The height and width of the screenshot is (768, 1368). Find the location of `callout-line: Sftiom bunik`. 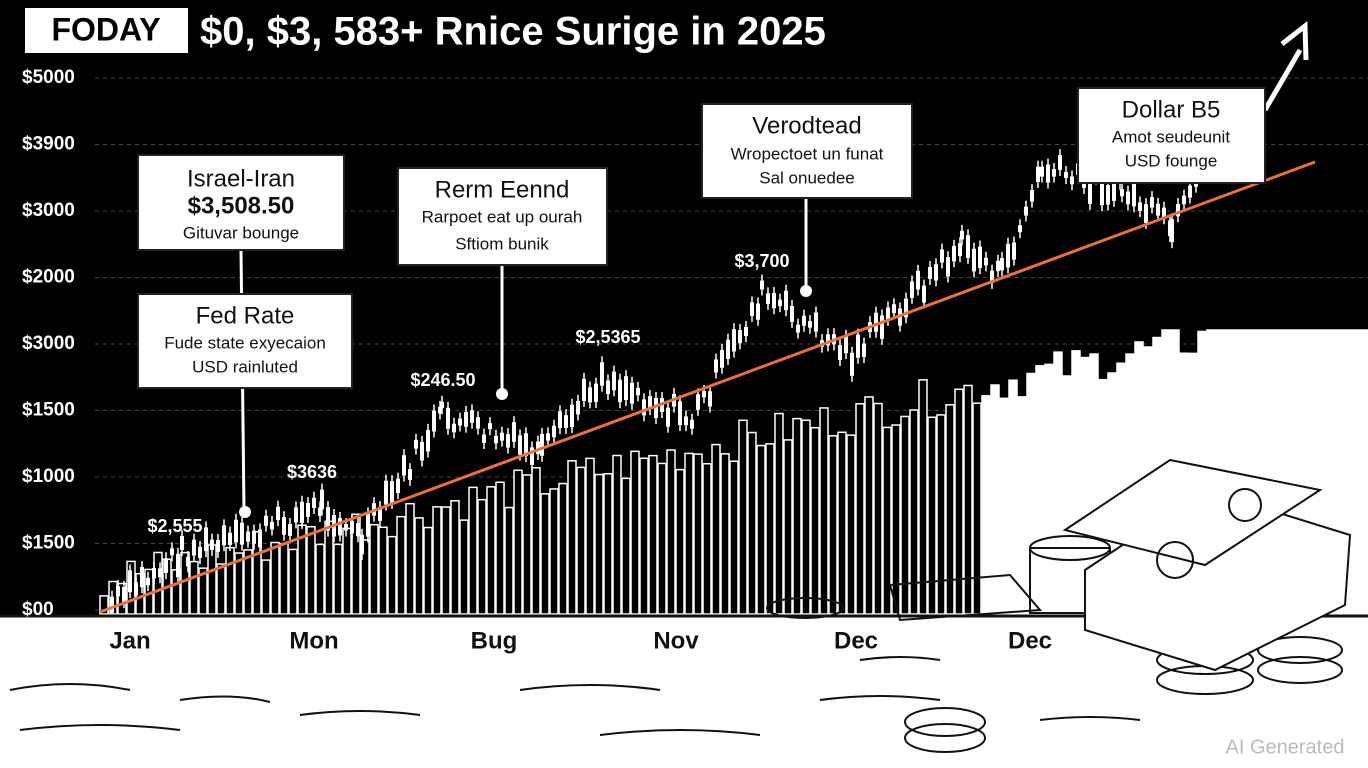

callout-line: Sftiom bunik is located at coordinates (502, 243).